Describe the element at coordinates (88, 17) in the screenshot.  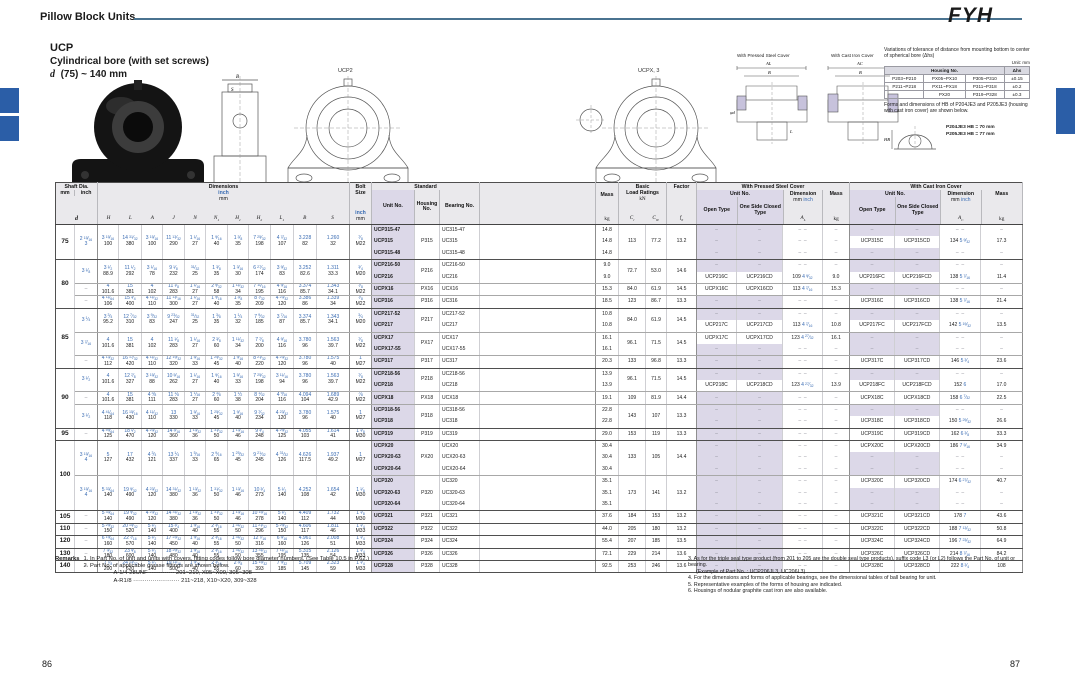
I see `page-title: Pillow Block Units` at that location.